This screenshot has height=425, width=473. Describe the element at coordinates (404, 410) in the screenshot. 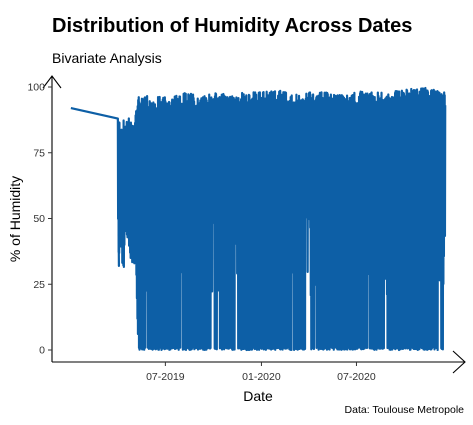

I see `chart-caption: Data: Toulouse Metropole` at that location.